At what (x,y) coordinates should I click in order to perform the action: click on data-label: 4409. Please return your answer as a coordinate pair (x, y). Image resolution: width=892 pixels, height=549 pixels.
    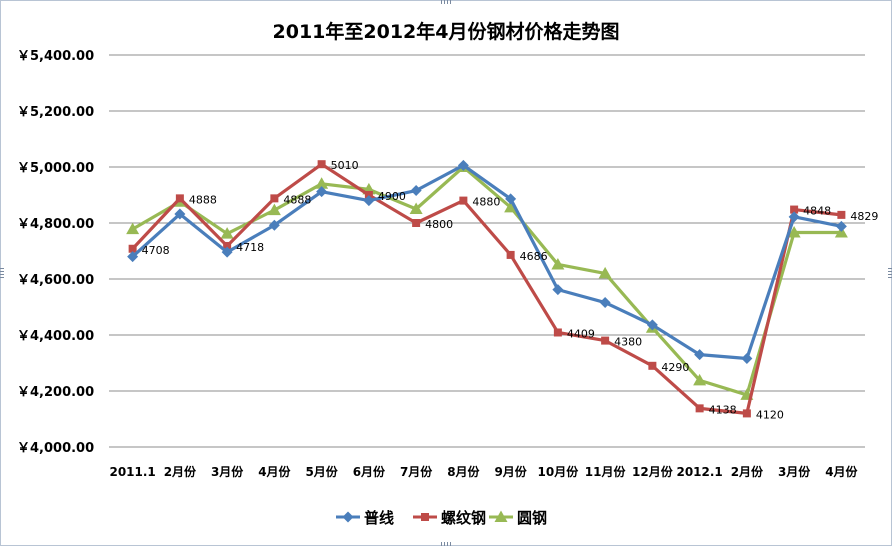
    Looking at the image, I should click on (581, 333).